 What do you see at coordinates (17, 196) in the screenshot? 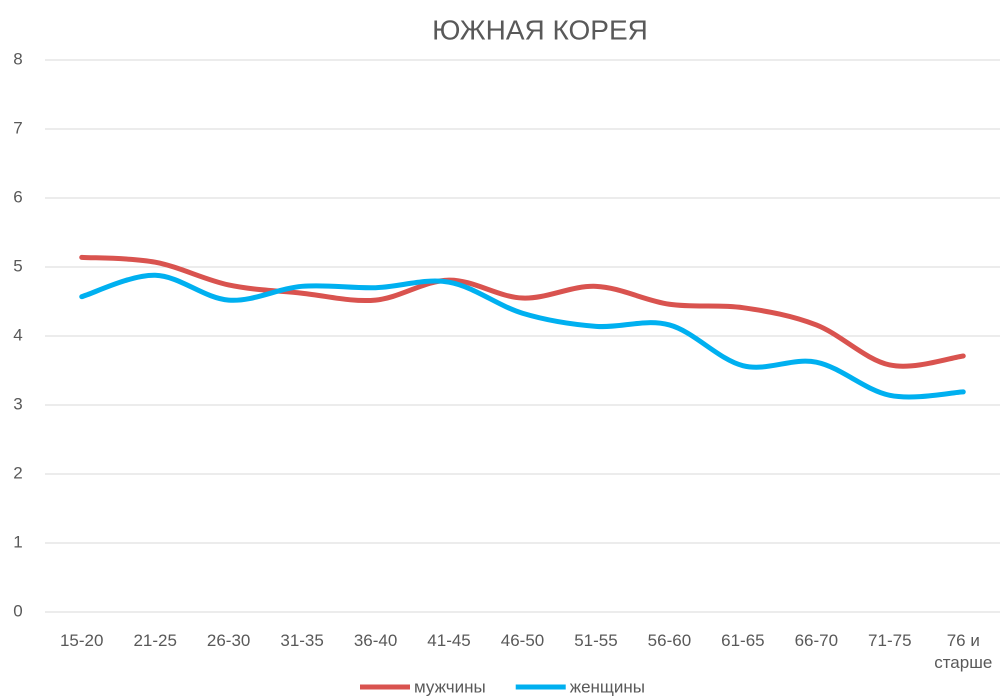
I see `y-tick-label: 6` at bounding box center [17, 196].